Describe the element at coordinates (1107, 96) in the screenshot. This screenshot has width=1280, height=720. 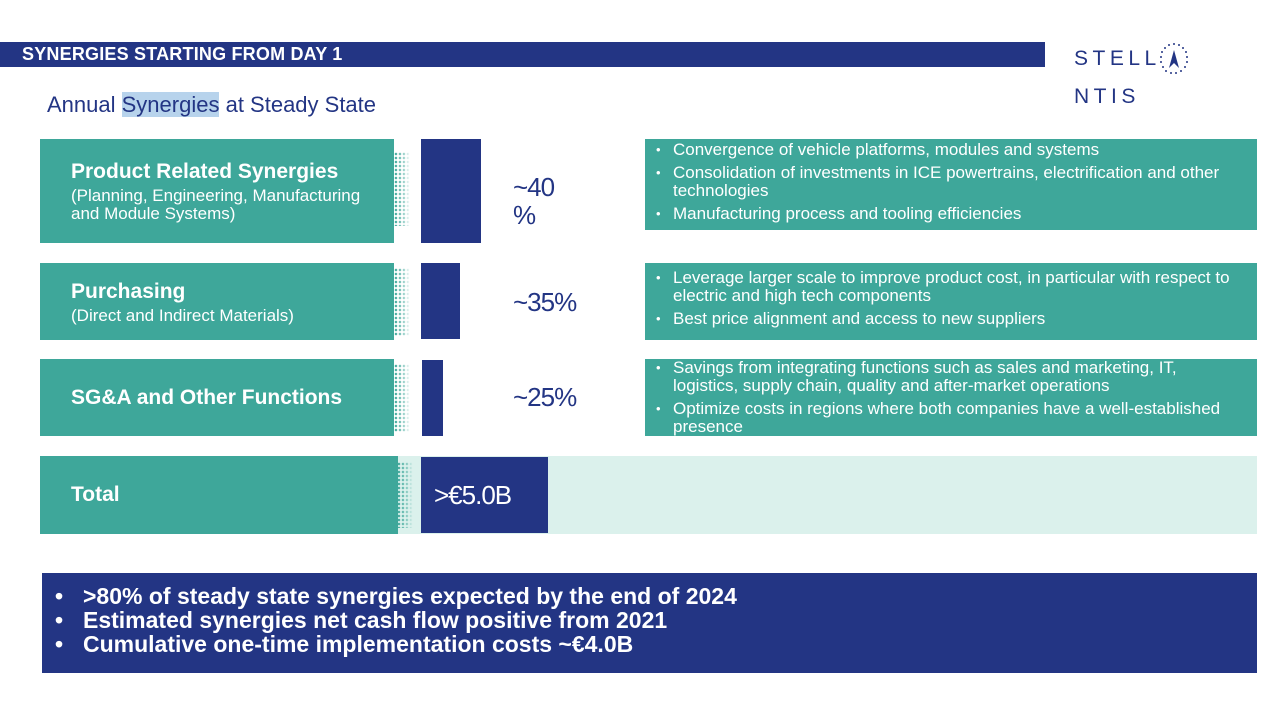
I see `logo-text-right: NTIS` at that location.